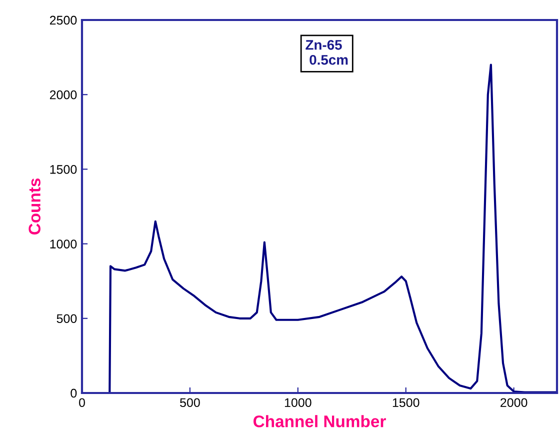 The height and width of the screenshot is (448, 560). I want to click on y-tick-label: 0, so click(73, 393).